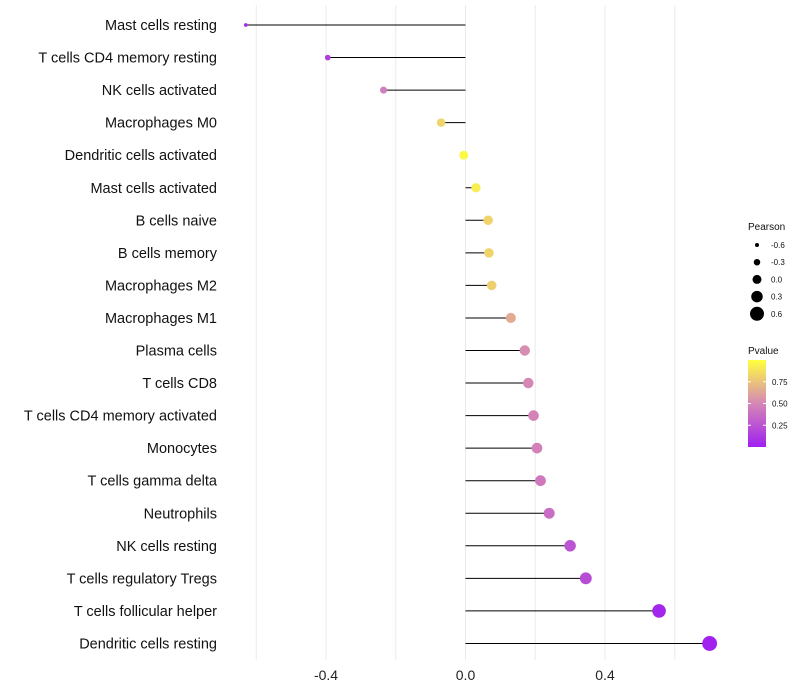 Image resolution: width=800 pixels, height=700 pixels. I want to click on pvalue-legend-title: Pvalue, so click(763, 351).